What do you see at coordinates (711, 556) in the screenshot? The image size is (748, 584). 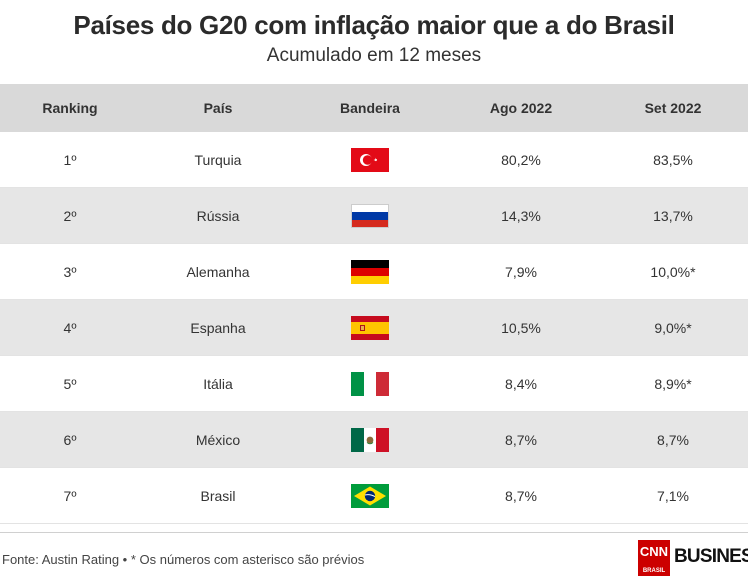 I see `business-logo-text: BUSINESS` at bounding box center [711, 556].